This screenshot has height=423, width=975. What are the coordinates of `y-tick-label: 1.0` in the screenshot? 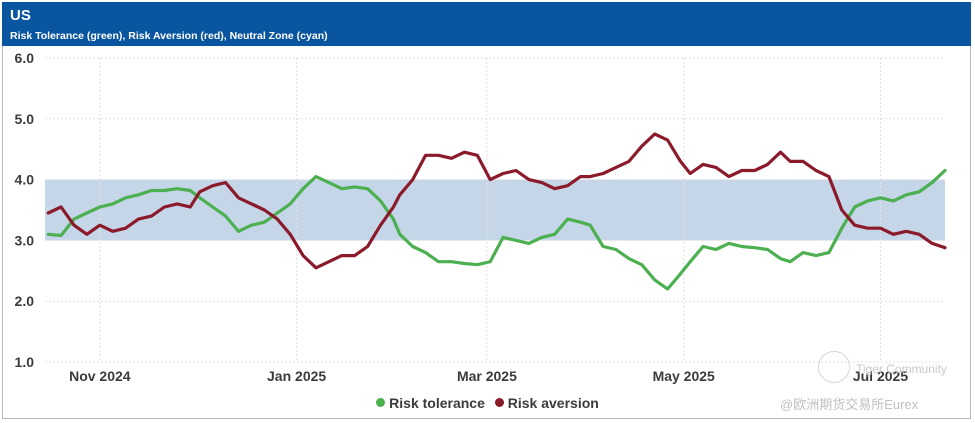 It's located at (25, 362).